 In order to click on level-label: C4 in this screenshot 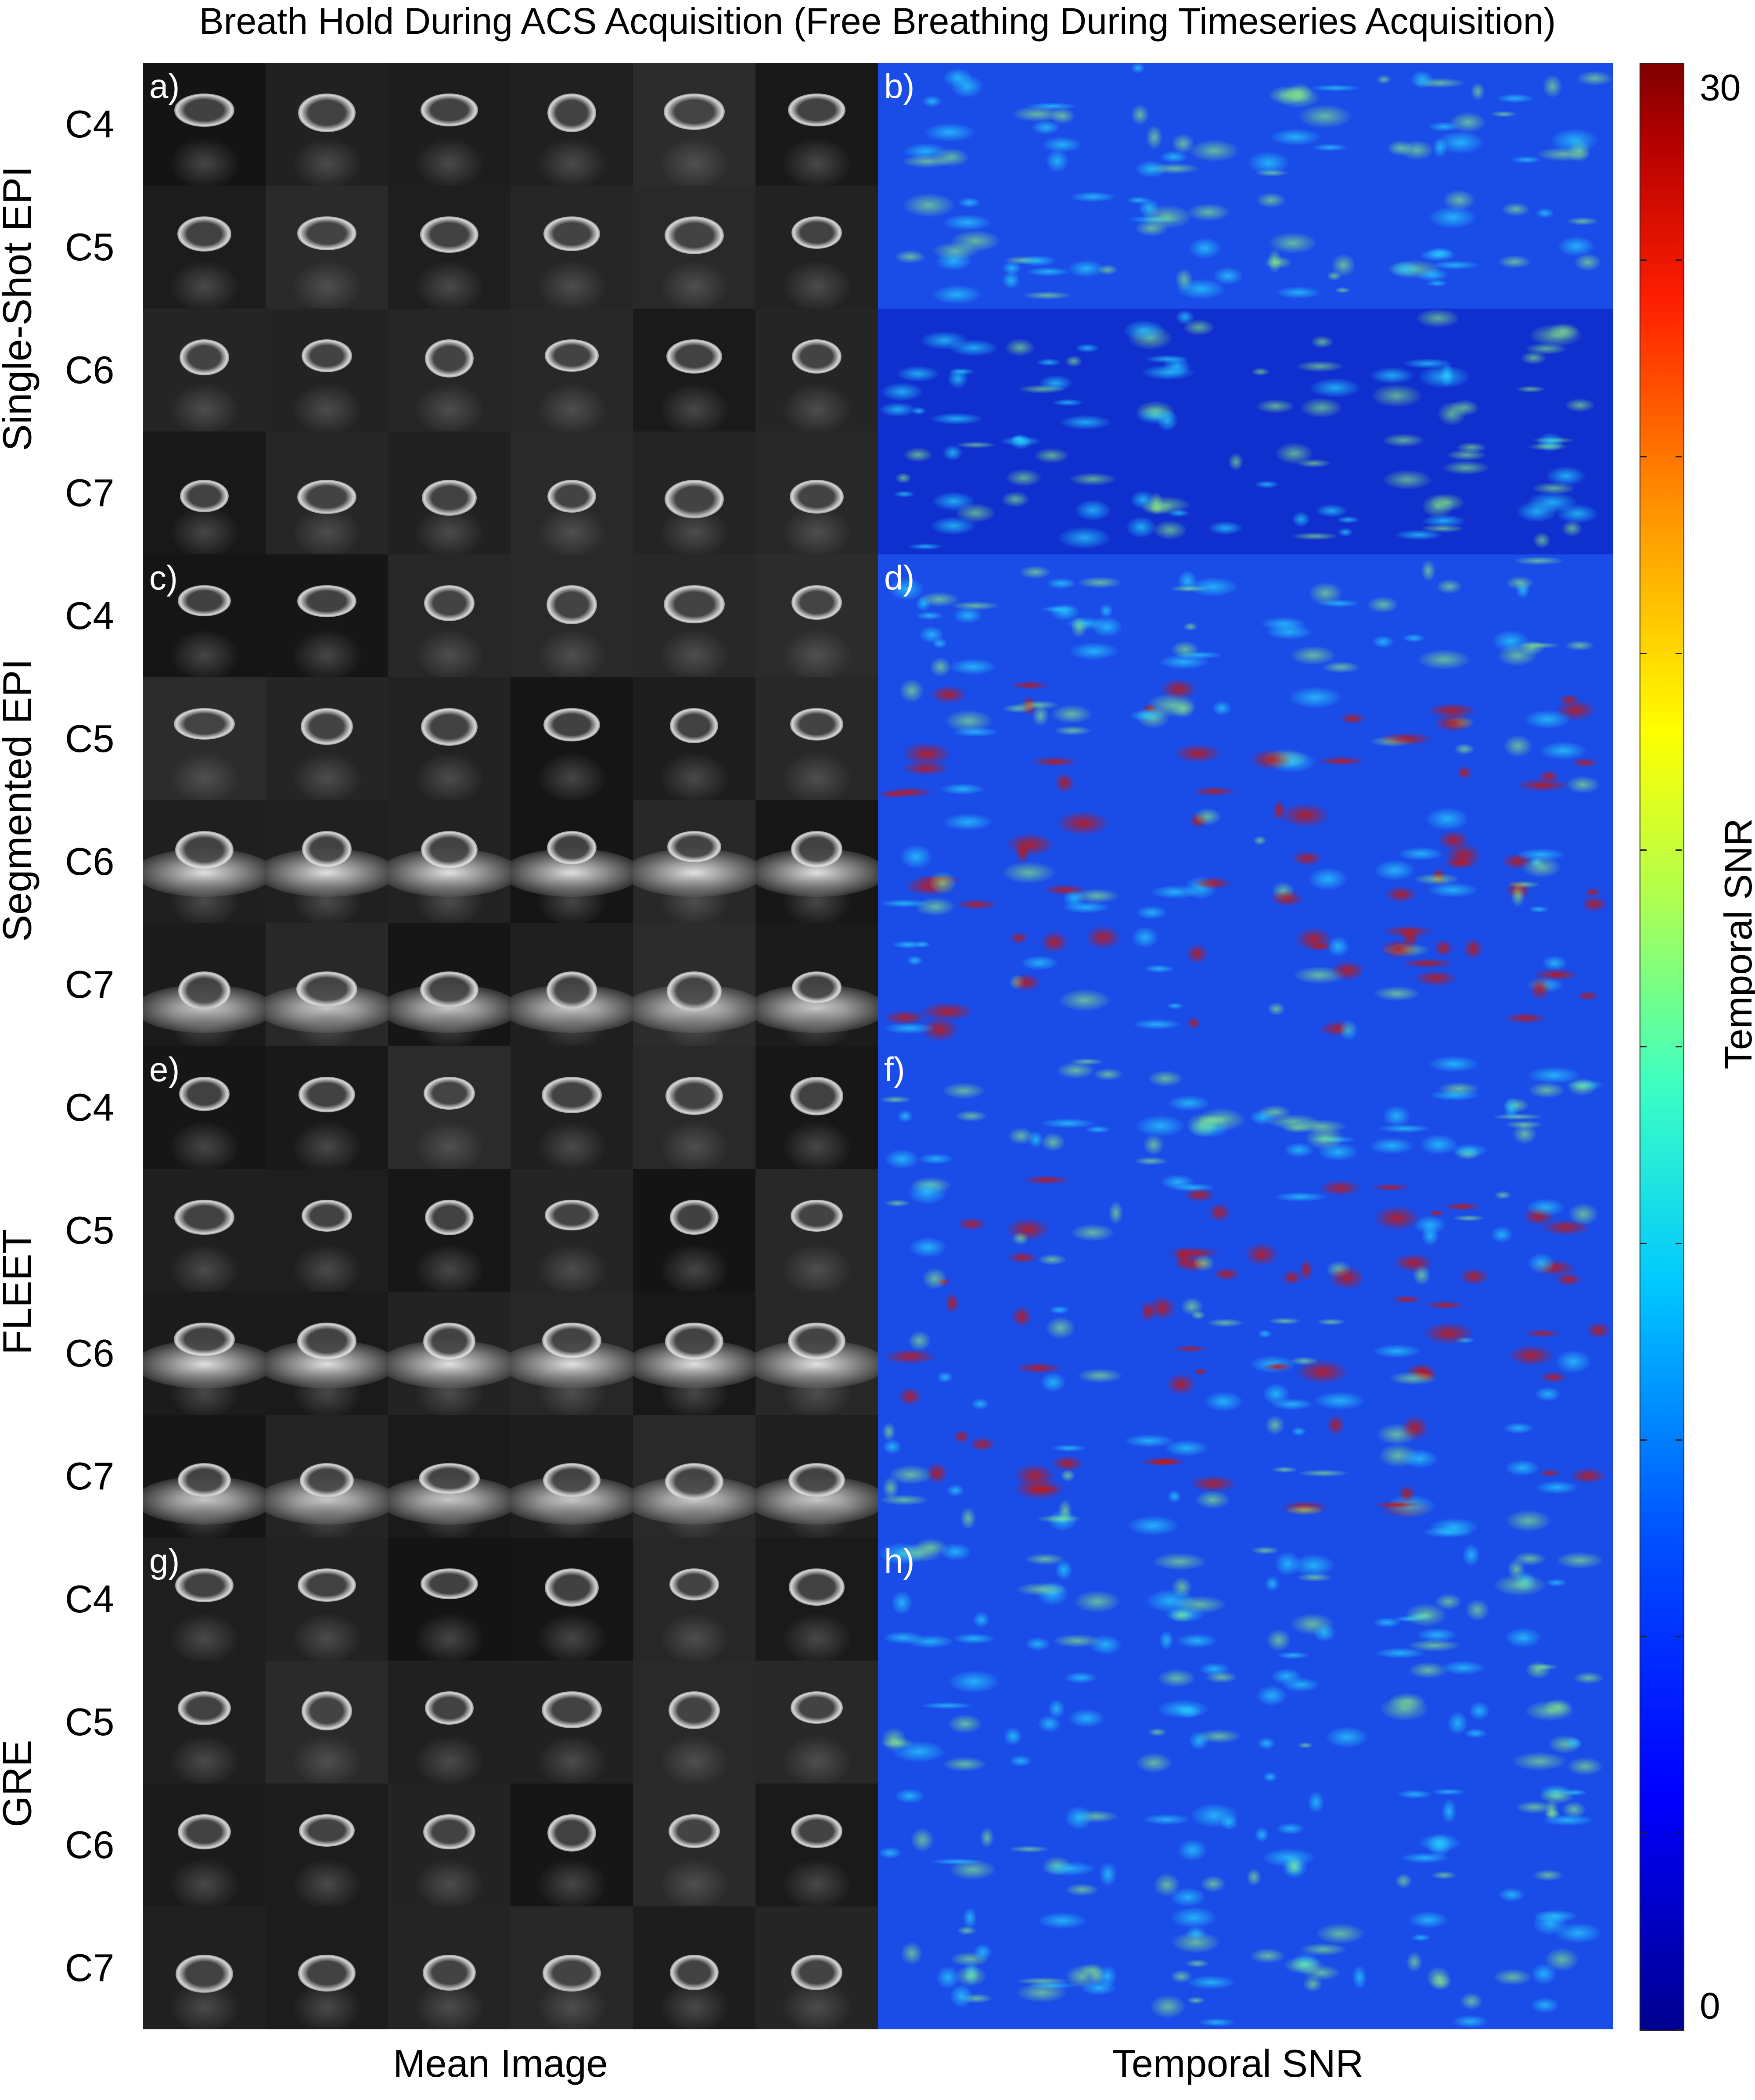, I will do `click(90, 1107)`.